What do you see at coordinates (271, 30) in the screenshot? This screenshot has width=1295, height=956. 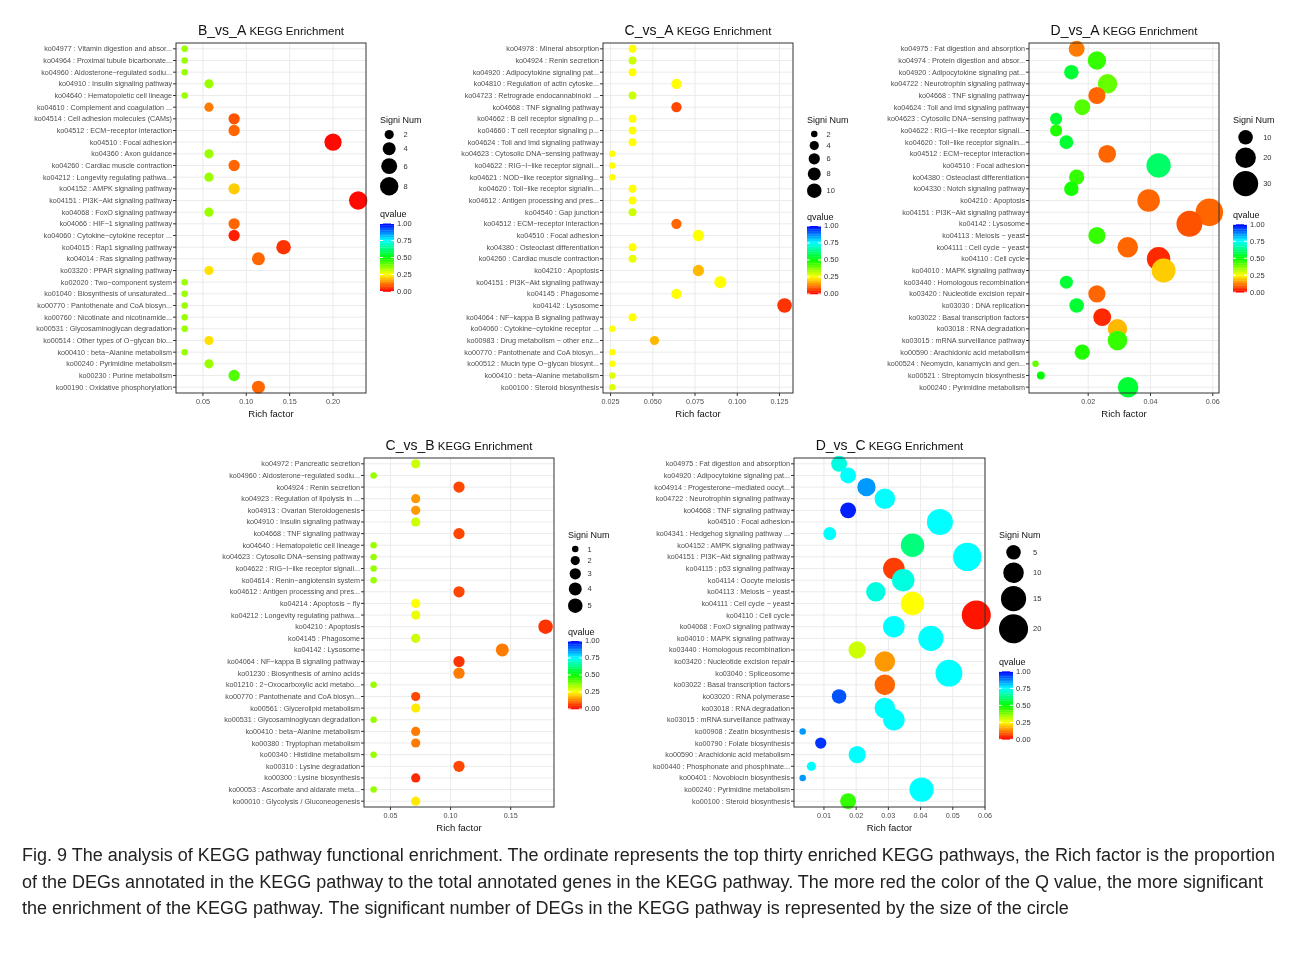 I see `chart-title: B_vs_A KEGG Enrichment` at bounding box center [271, 30].